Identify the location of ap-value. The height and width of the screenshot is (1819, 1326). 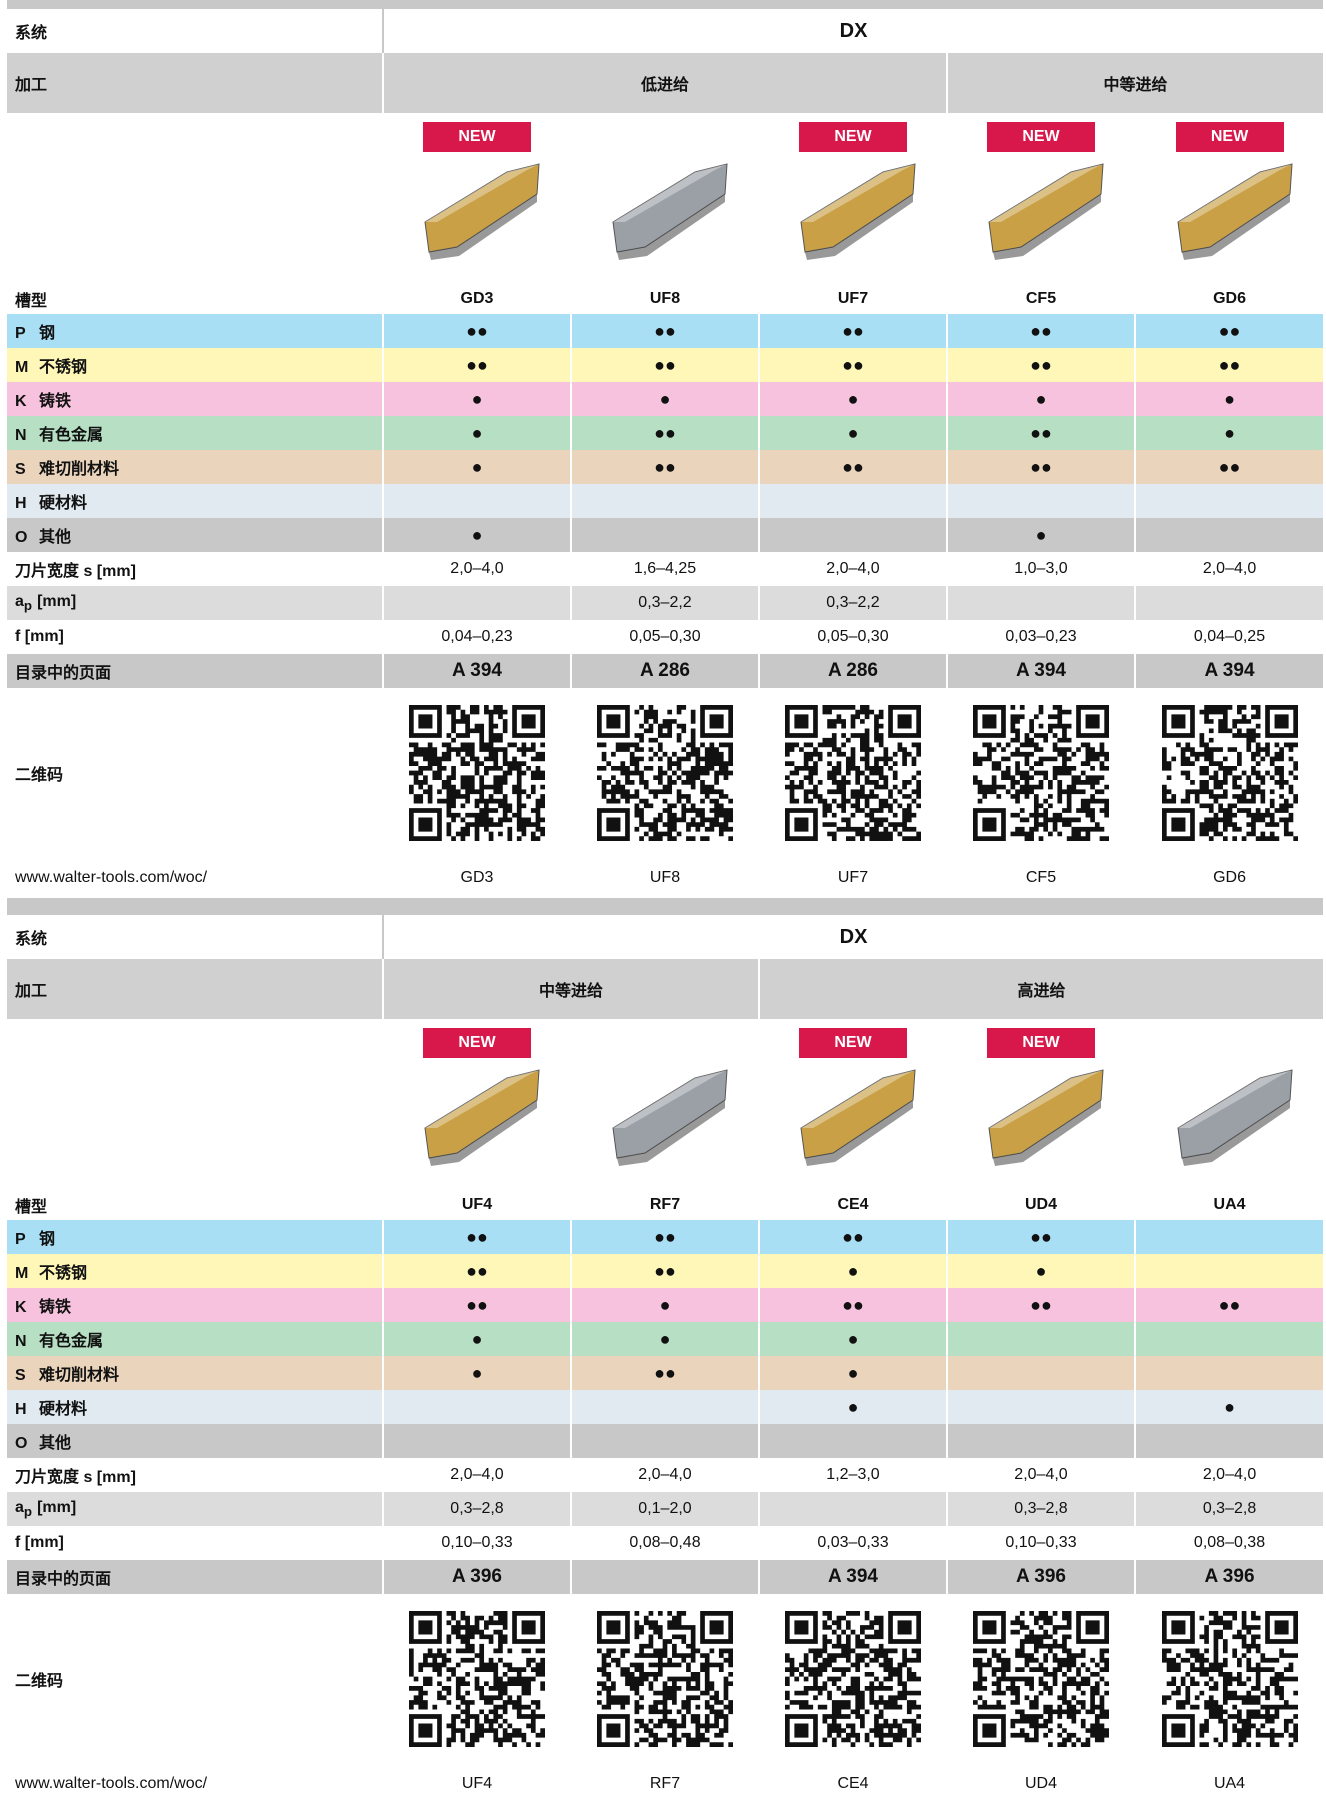
(1040, 603).